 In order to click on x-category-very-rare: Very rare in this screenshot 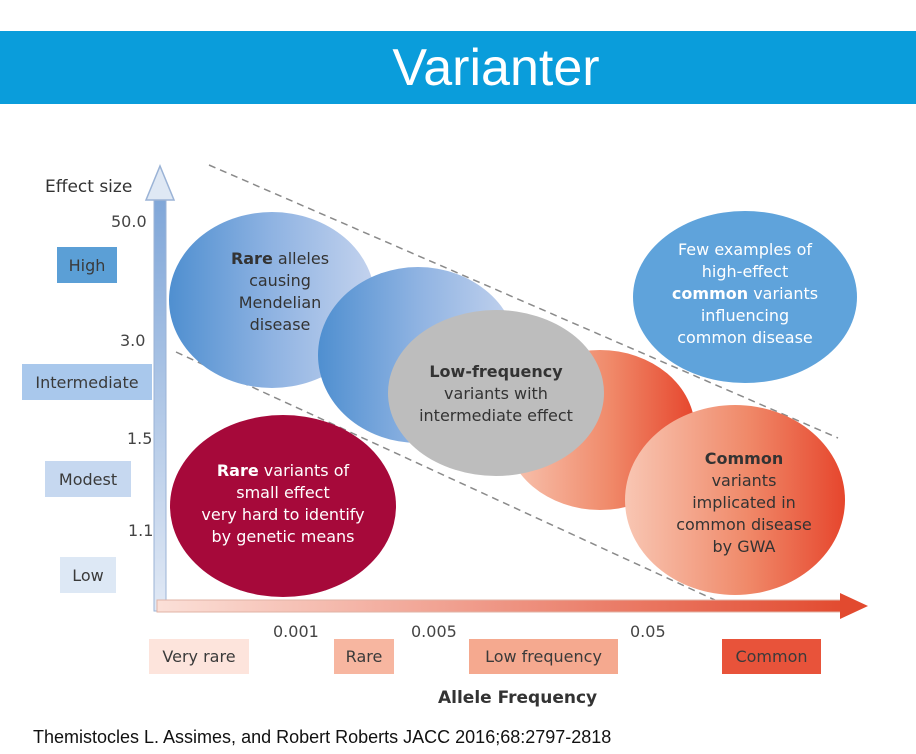, I will do `click(199, 656)`.